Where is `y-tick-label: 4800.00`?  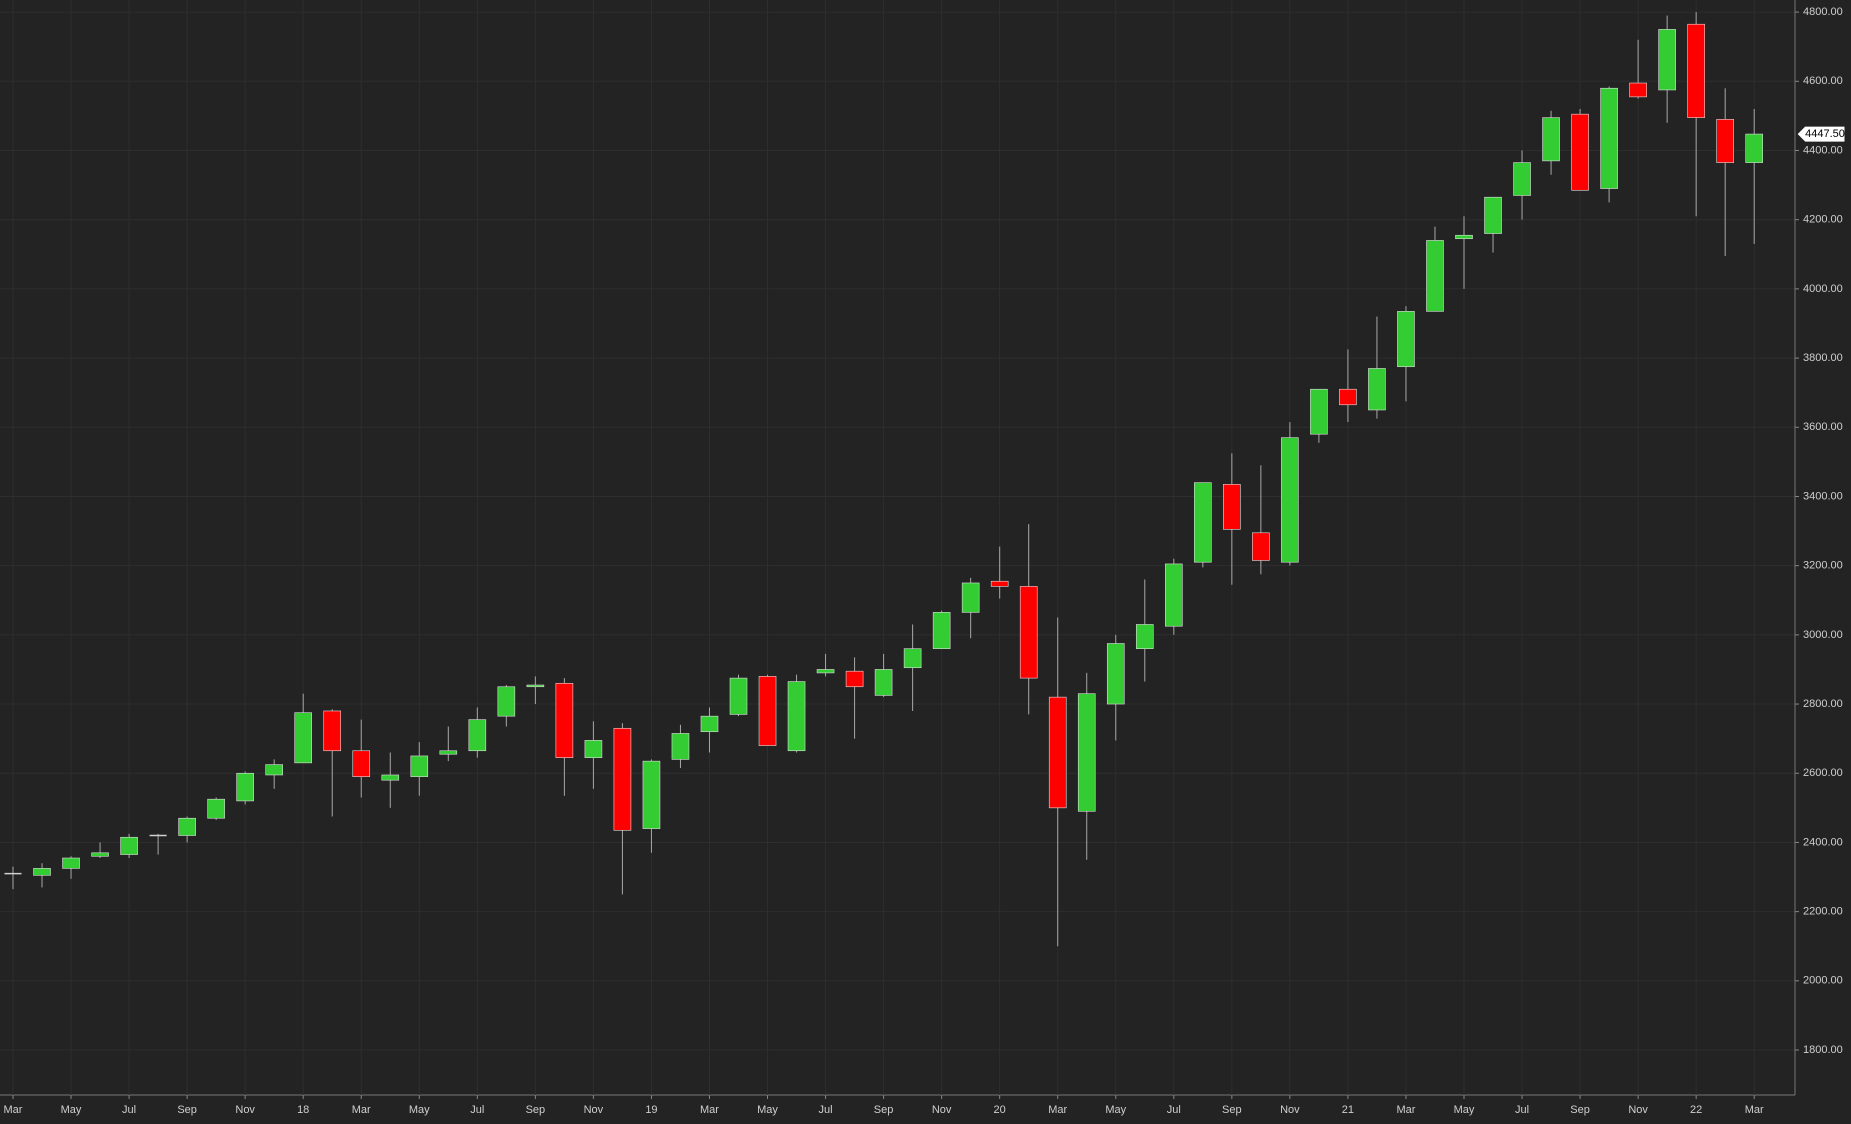 y-tick-label: 4800.00 is located at coordinates (1823, 12).